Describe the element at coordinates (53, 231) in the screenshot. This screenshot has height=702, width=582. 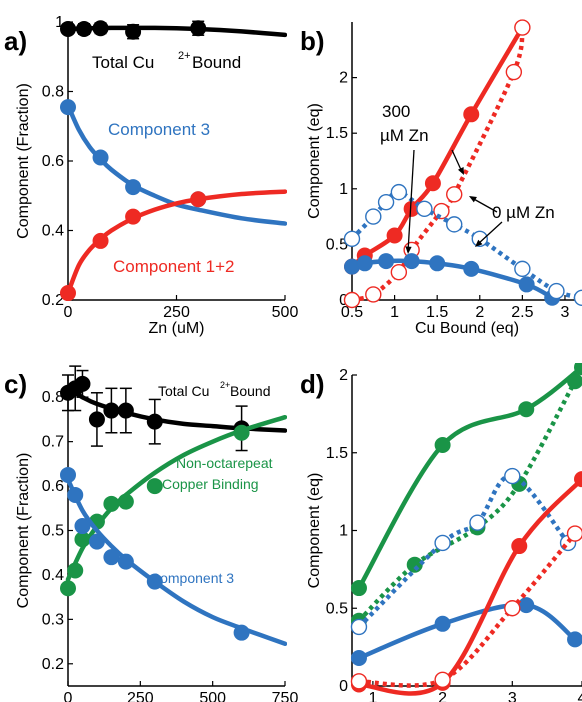
I see `y-tick-label: 0.4` at that location.